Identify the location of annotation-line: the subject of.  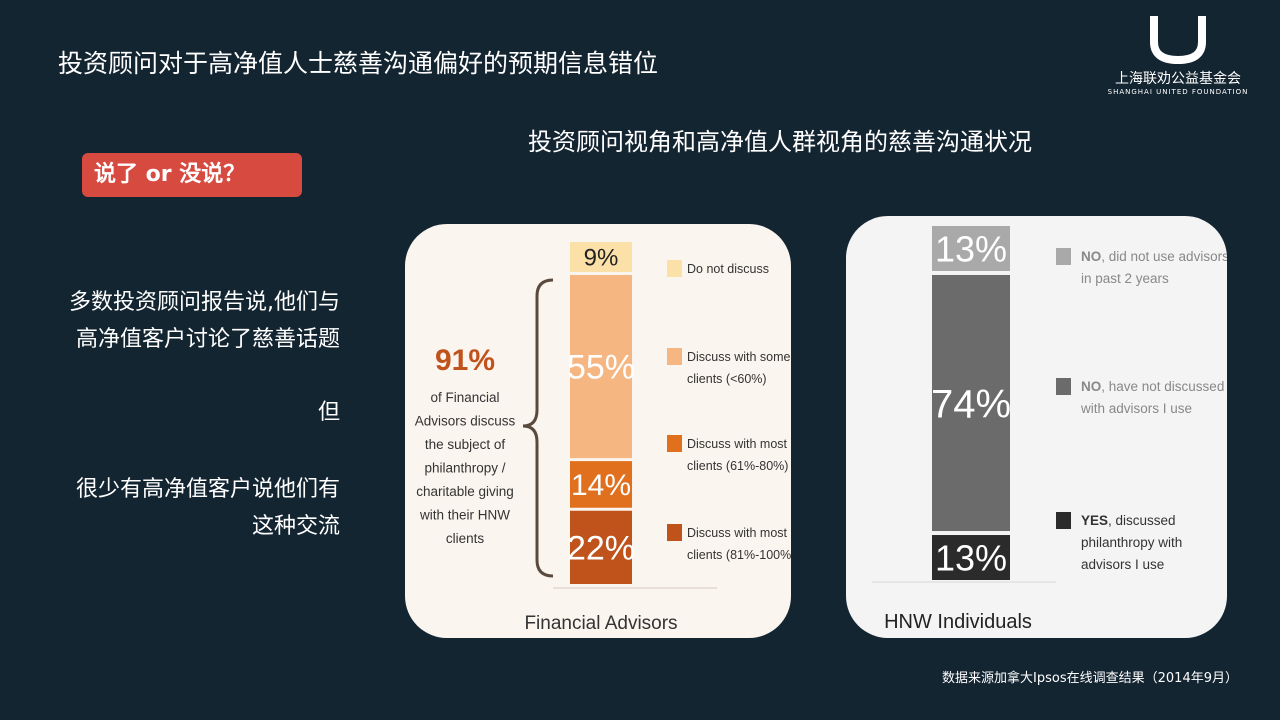
(465, 444).